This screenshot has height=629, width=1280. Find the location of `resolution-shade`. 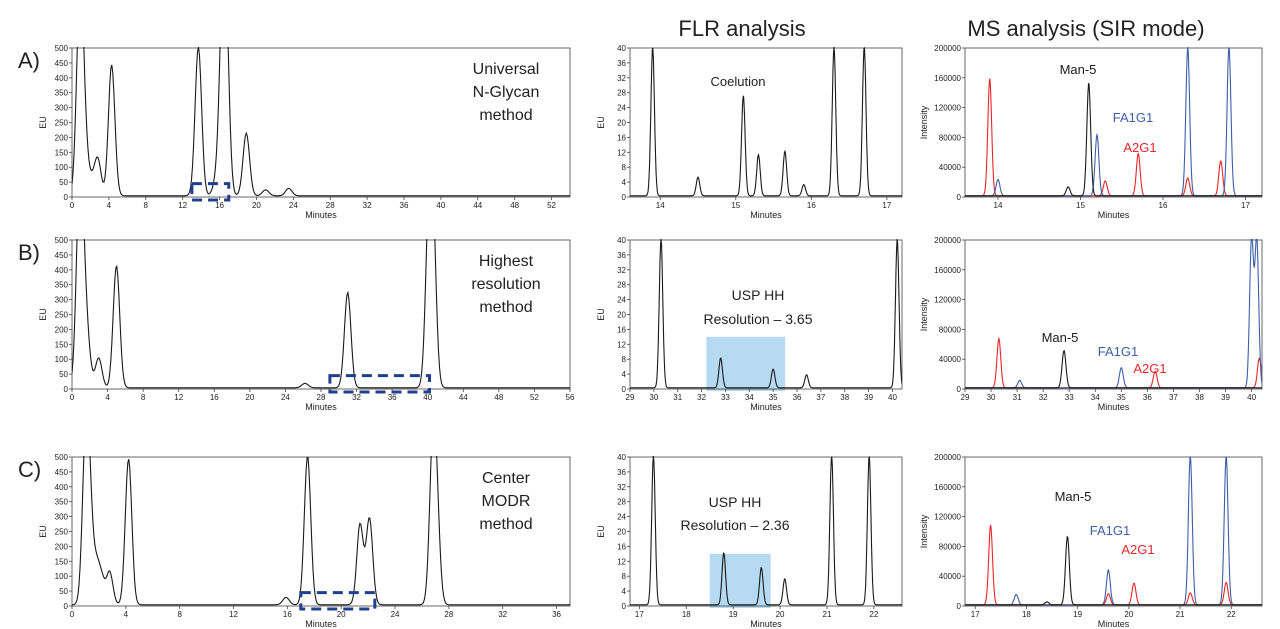

resolution-shade is located at coordinates (740, 580).